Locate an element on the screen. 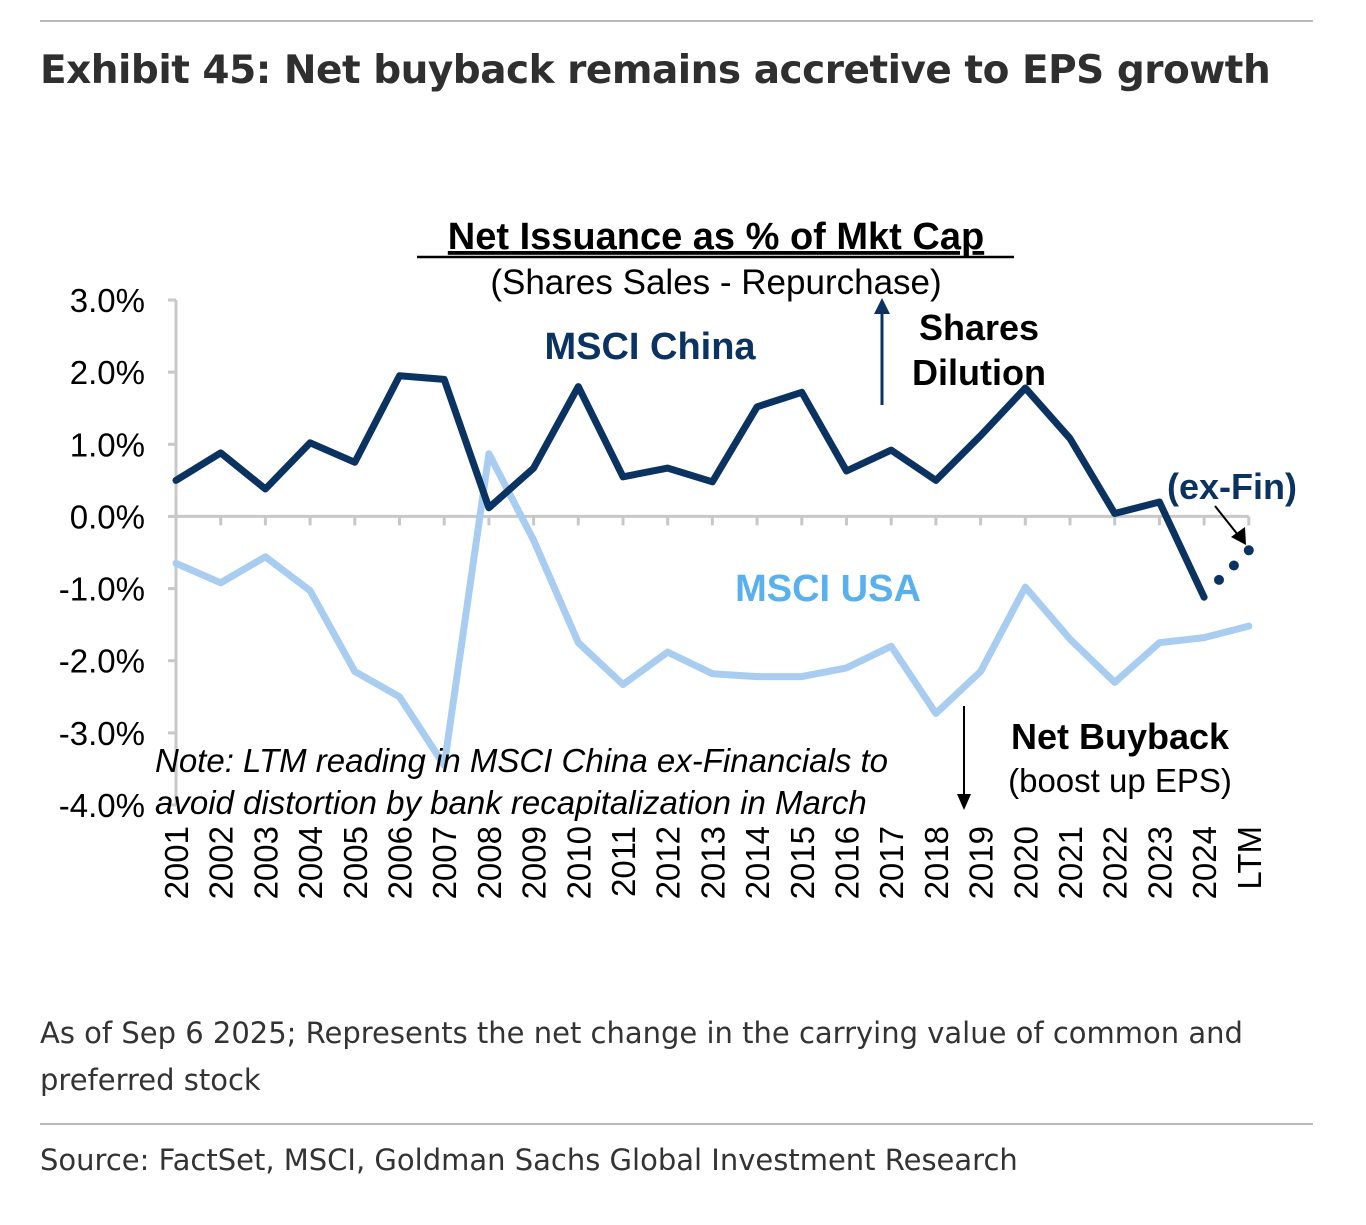  x-tick-label: 2003 is located at coordinates (265, 862).